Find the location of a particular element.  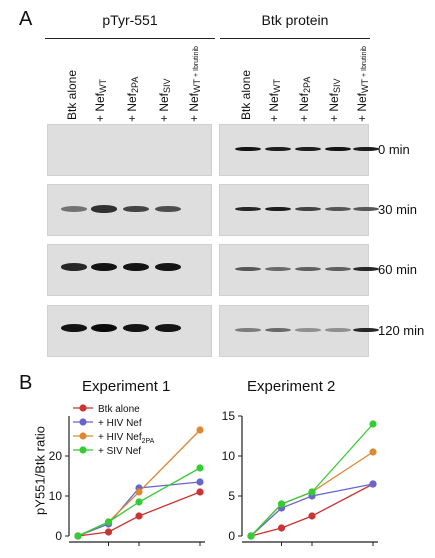

left-blot-120-min is located at coordinates (129, 331).